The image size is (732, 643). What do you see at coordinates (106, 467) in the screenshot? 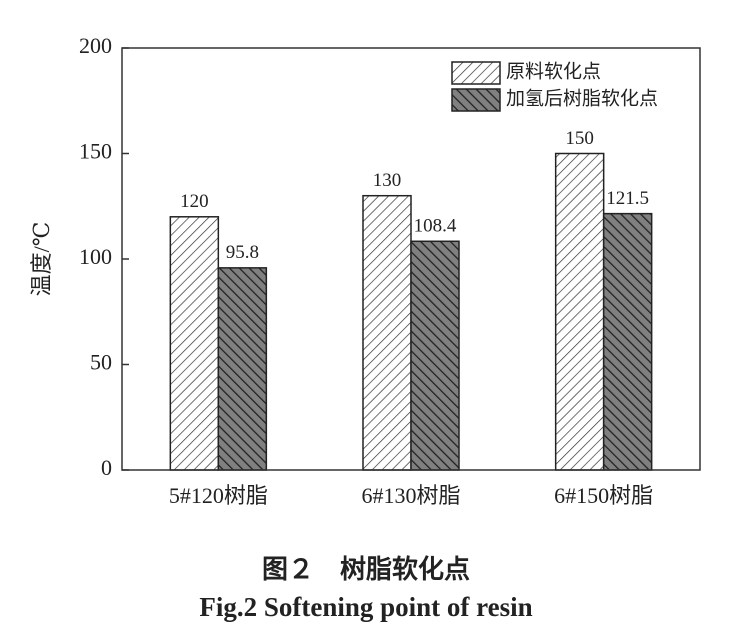
I see `y-tick-label: 0` at bounding box center [106, 467].